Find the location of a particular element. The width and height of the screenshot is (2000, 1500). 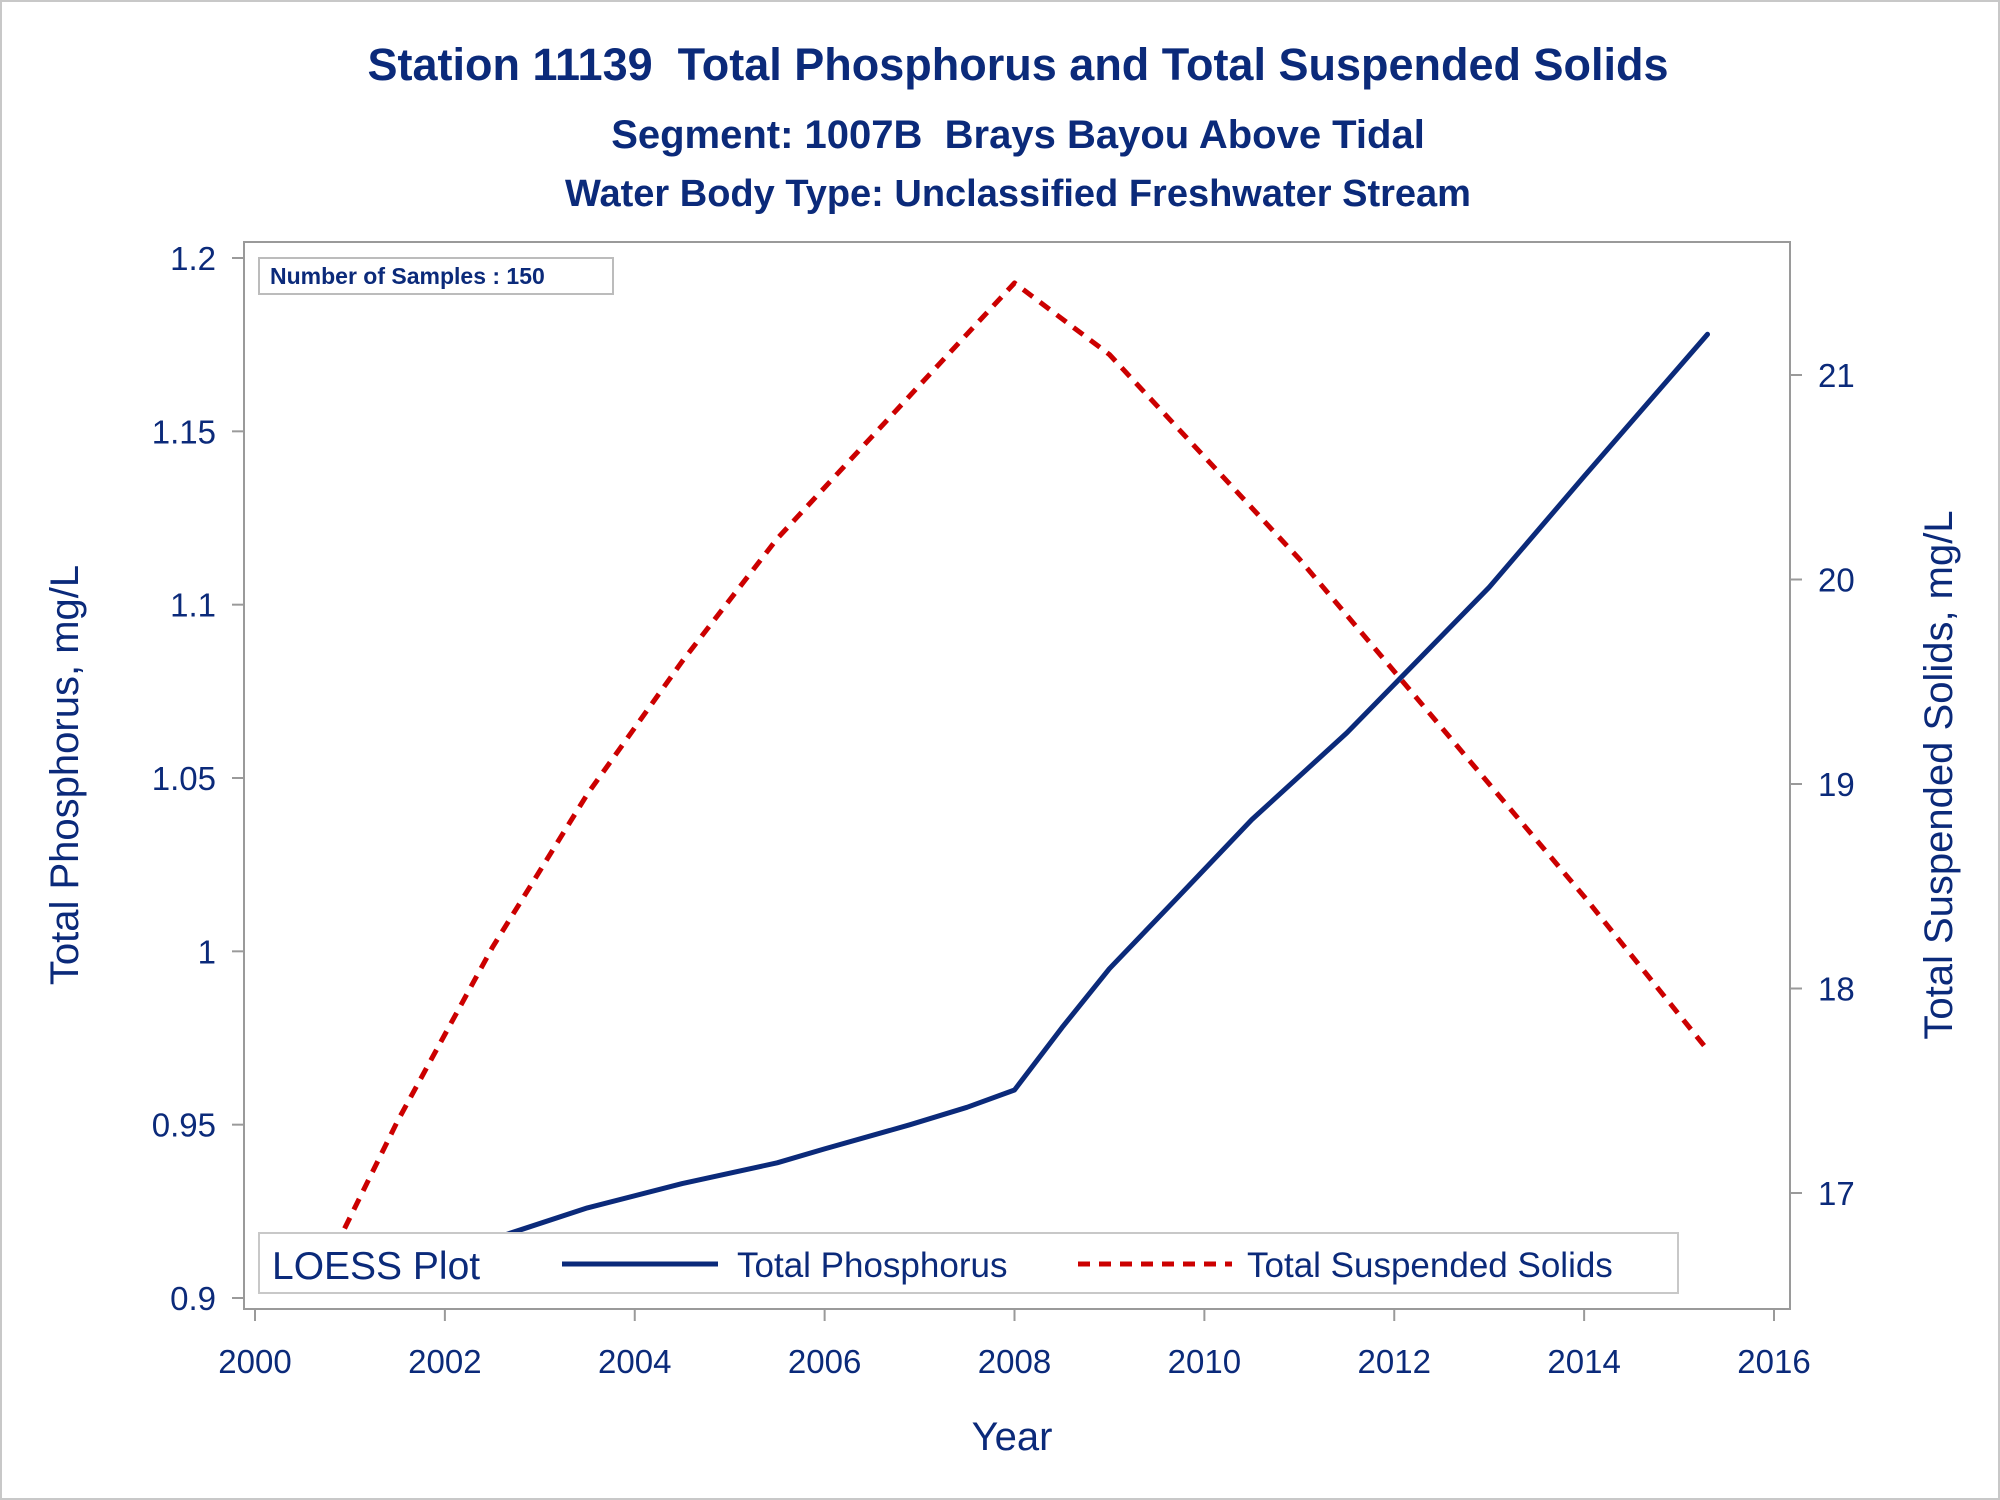

y-axis-left: 0.9 0.95 1 1.05 1.1 1.15 1.2 is located at coordinates (198, 778).